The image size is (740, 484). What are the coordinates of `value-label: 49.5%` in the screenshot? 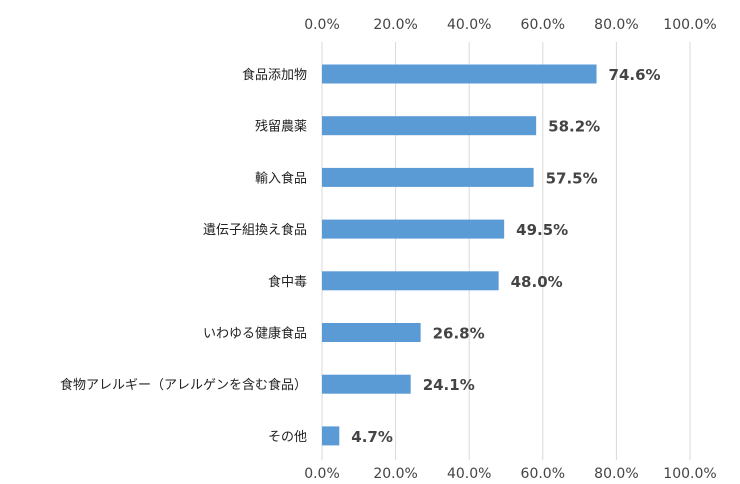 It's located at (542, 230).